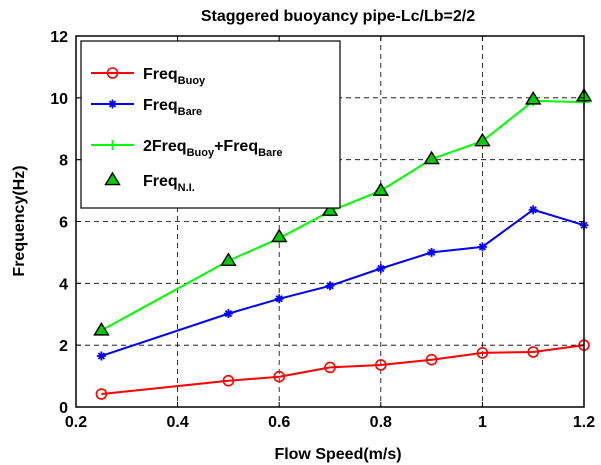 The width and height of the screenshot is (601, 465). I want to click on series-line, so click(343, 370).